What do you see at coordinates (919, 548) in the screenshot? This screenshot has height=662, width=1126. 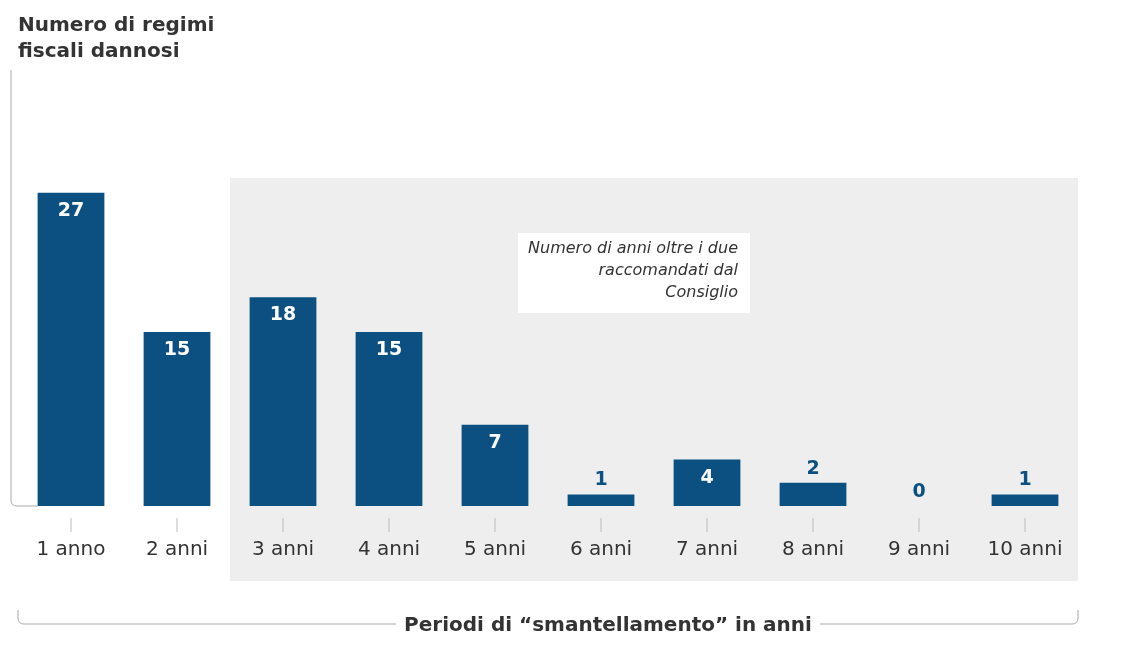 I see `x-tick-label: 9 anni` at bounding box center [919, 548].